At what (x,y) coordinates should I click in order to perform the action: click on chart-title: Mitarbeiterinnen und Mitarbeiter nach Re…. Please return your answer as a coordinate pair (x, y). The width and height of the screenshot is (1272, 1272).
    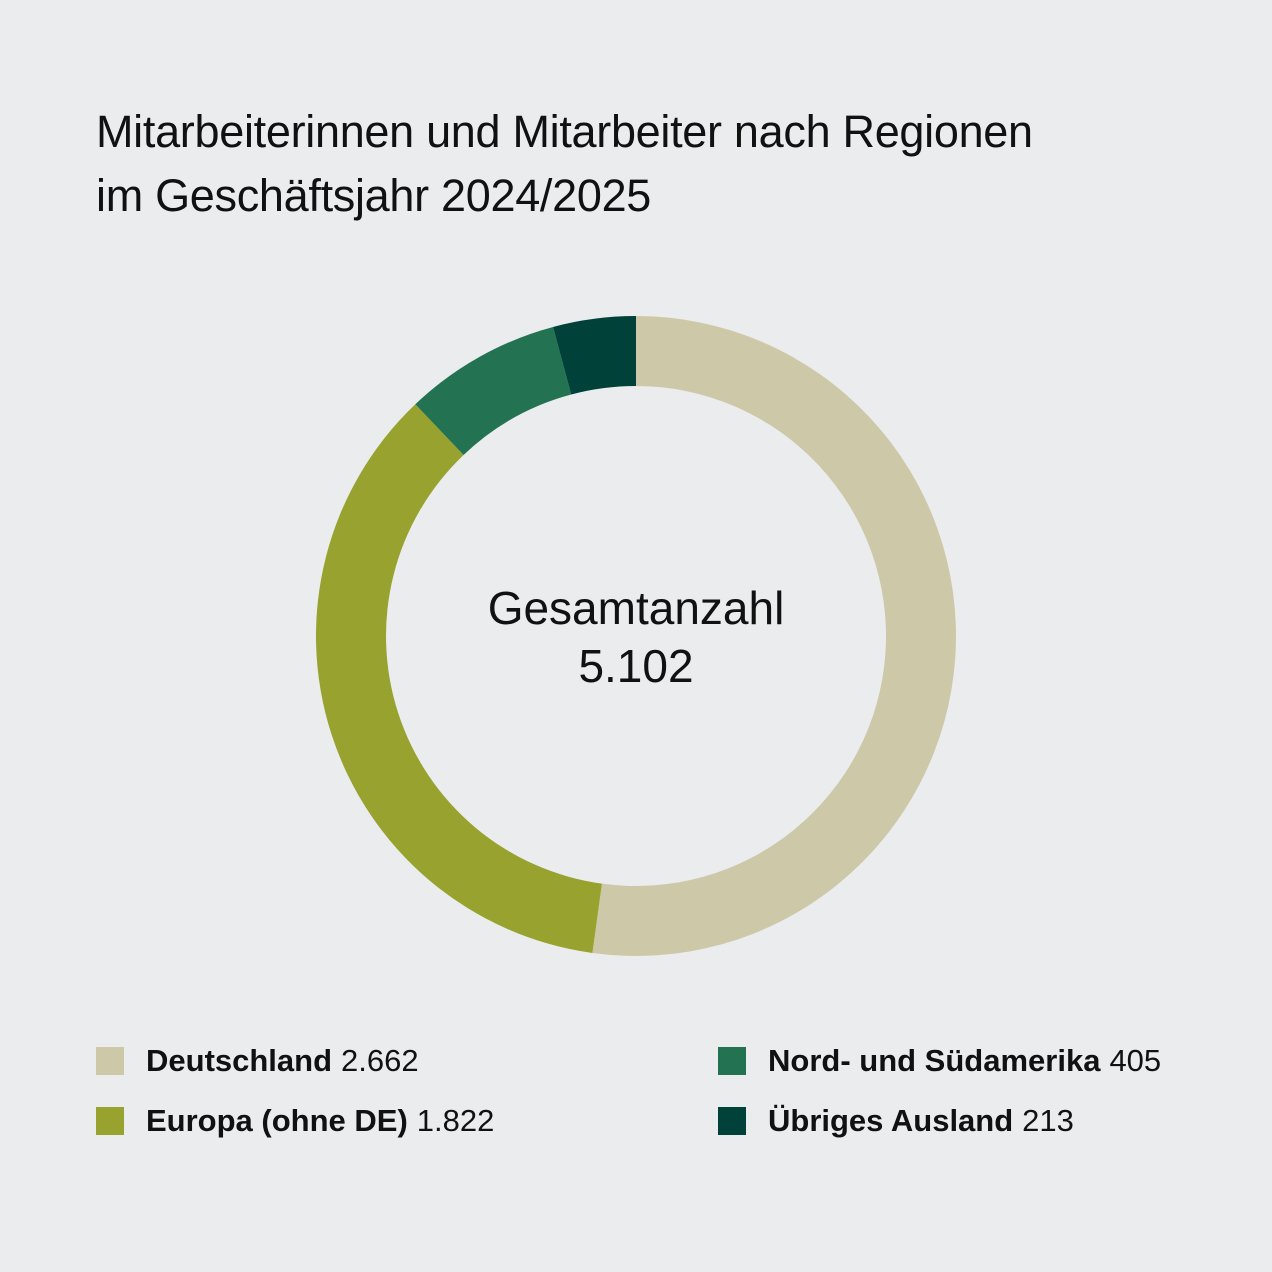
    Looking at the image, I should click on (646, 164).